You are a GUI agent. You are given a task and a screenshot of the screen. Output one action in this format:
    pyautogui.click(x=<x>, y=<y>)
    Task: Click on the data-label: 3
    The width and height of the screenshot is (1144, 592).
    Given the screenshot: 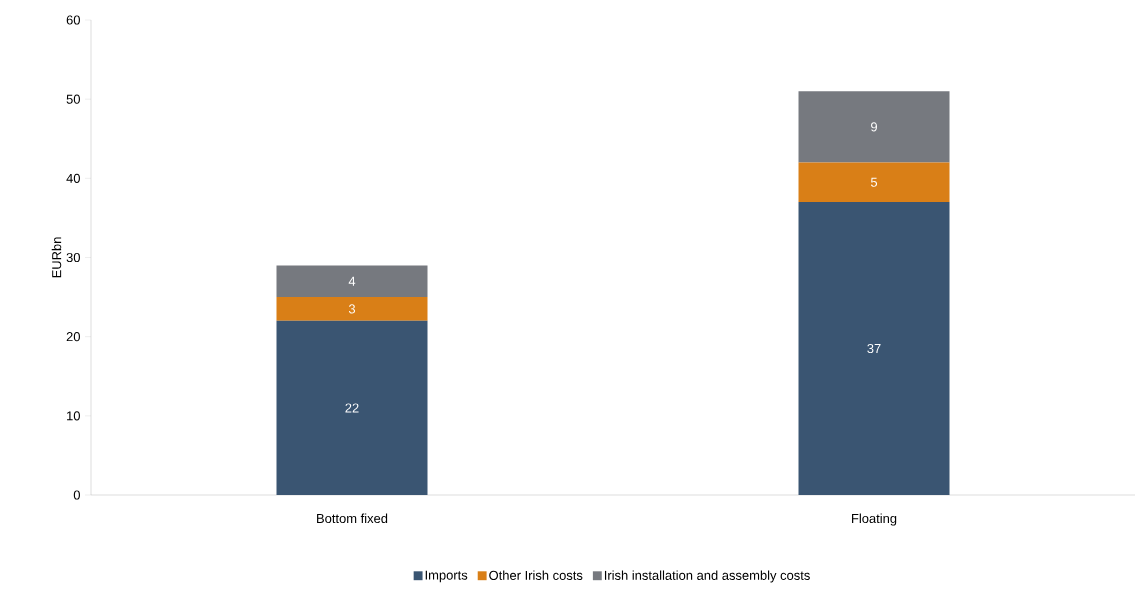 What is the action you would take?
    pyautogui.click(x=352, y=309)
    